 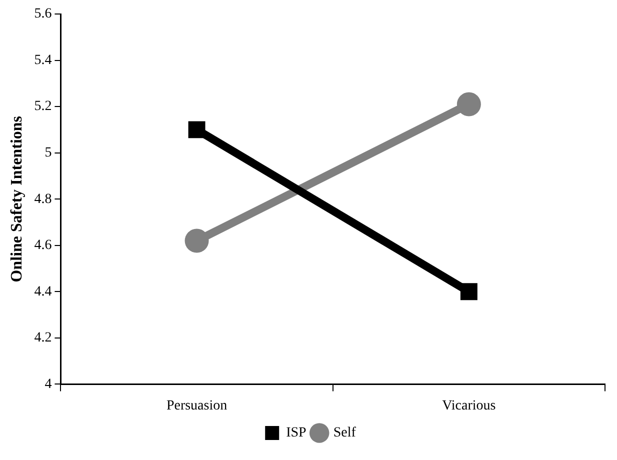 I want to click on x-tick-label: Vicarious, so click(x=469, y=406).